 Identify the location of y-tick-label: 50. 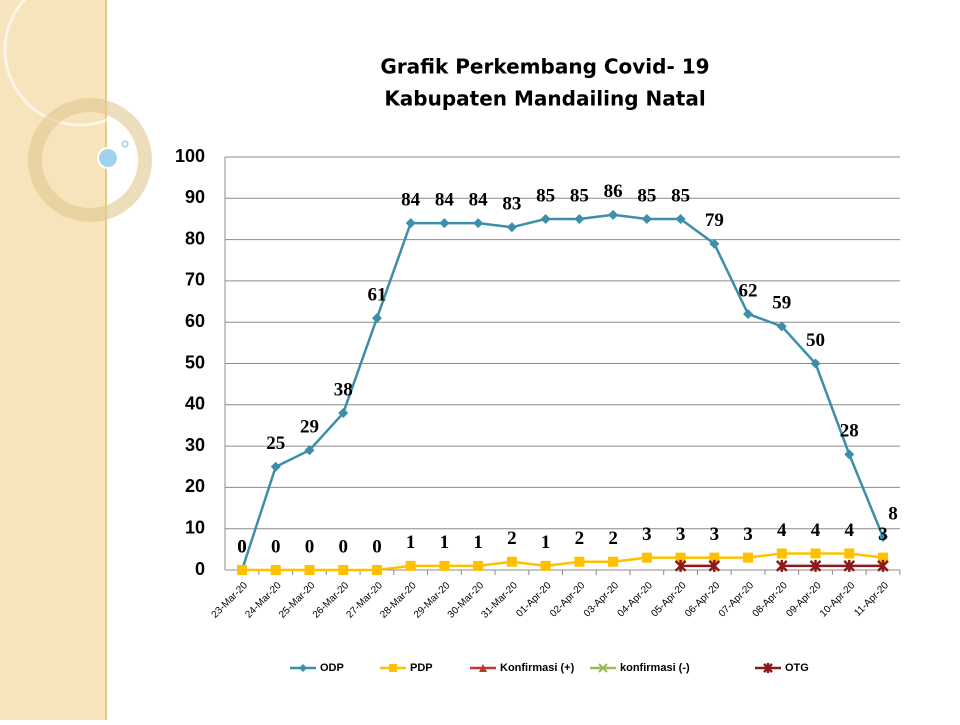
(195, 362).